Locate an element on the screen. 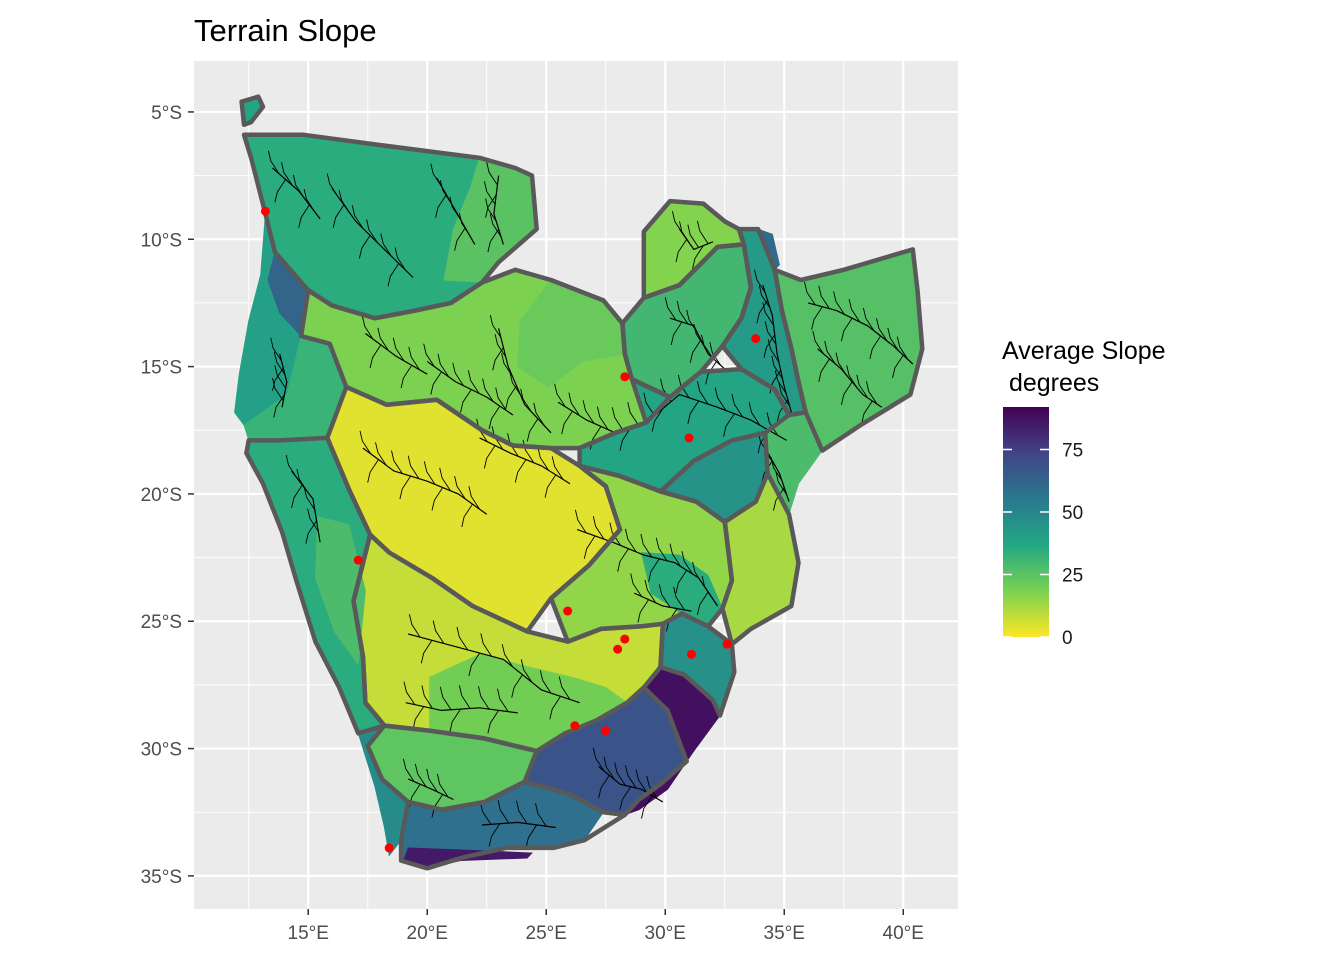 The width and height of the screenshot is (1344, 960). chart-title: Terrain Slope is located at coordinates (285, 30).